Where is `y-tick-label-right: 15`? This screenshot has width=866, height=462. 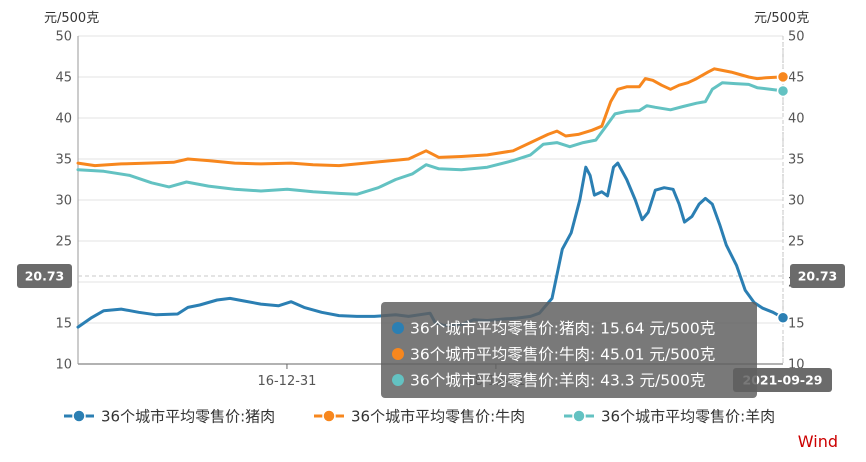
y-tick-label-right: 15 is located at coordinates (796, 324).